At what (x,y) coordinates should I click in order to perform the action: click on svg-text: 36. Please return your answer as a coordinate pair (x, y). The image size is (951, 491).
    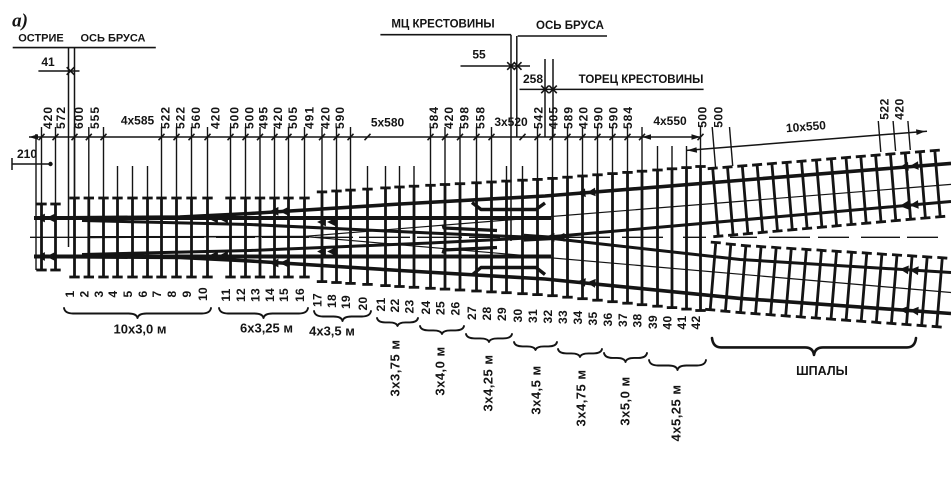
    Looking at the image, I should click on (608, 320).